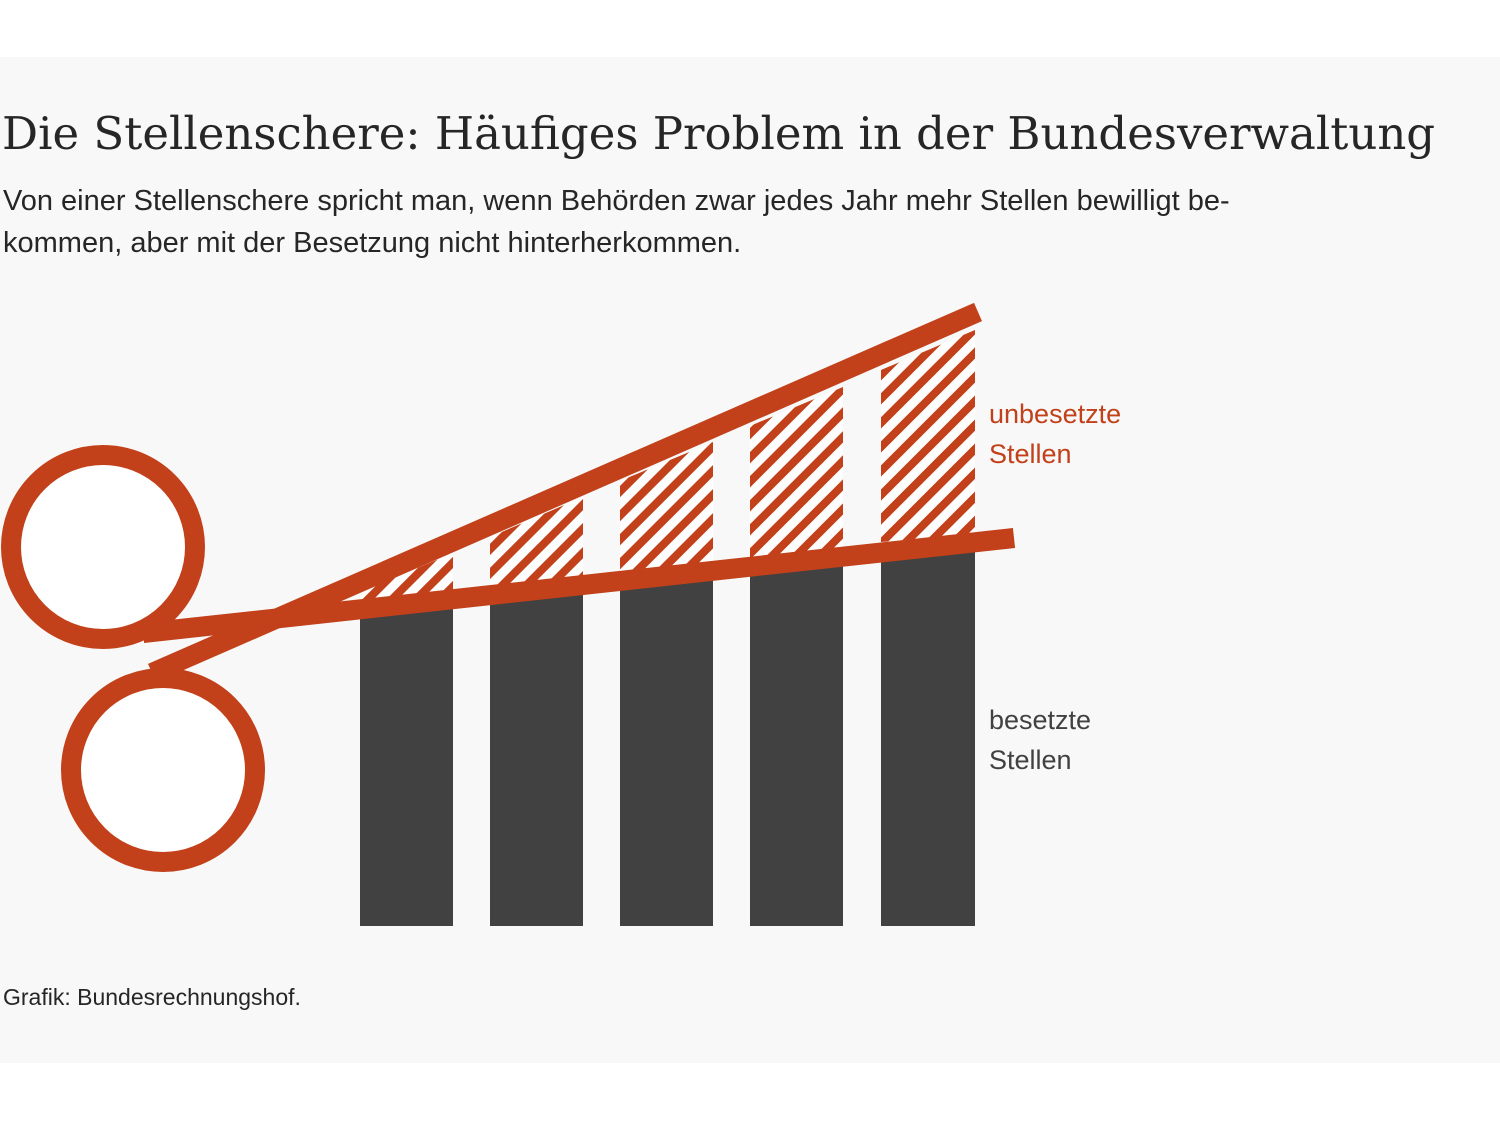 Image resolution: width=1500 pixels, height=1121 pixels. Describe the element at coordinates (103, 547) in the screenshot. I see `scissors-upper-handle` at that location.